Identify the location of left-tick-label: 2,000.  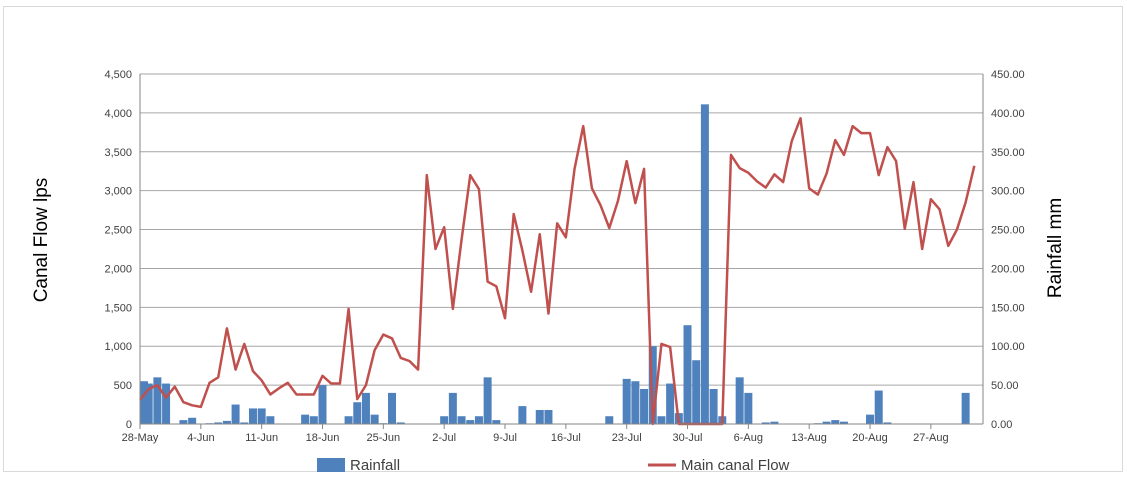
(118, 269).